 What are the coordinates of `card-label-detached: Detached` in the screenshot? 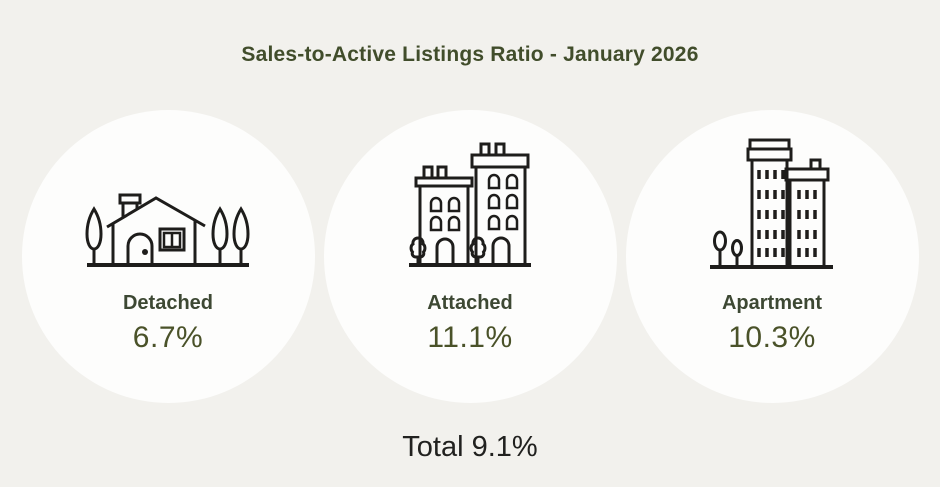 It's located at (168, 303).